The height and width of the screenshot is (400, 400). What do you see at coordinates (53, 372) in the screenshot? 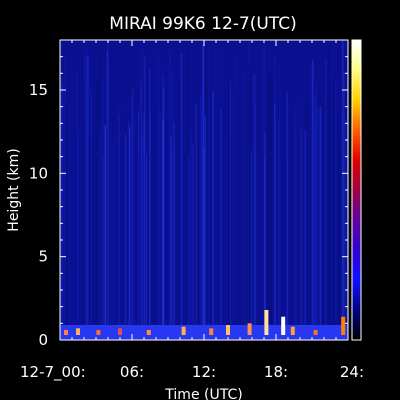
I see `x-tick-label: 12-7_00:` at bounding box center [53, 372].